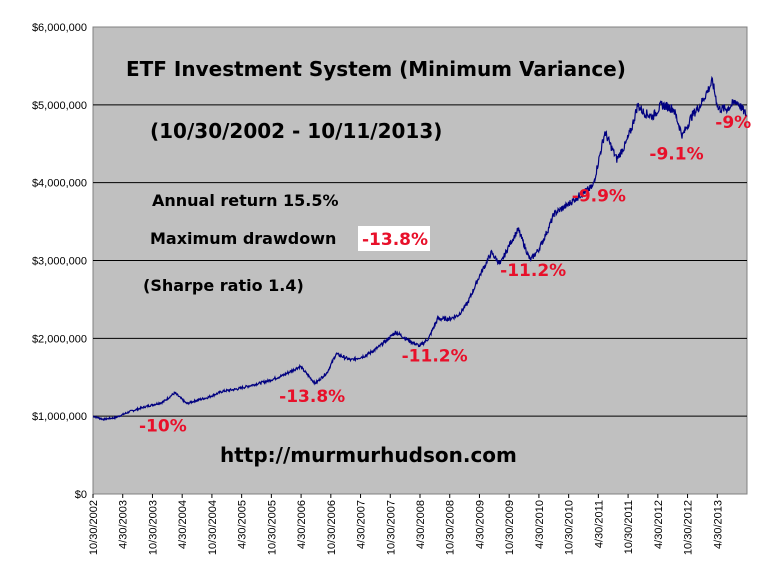  I want to click on y-tick-label: $2,000,000, so click(59, 339).